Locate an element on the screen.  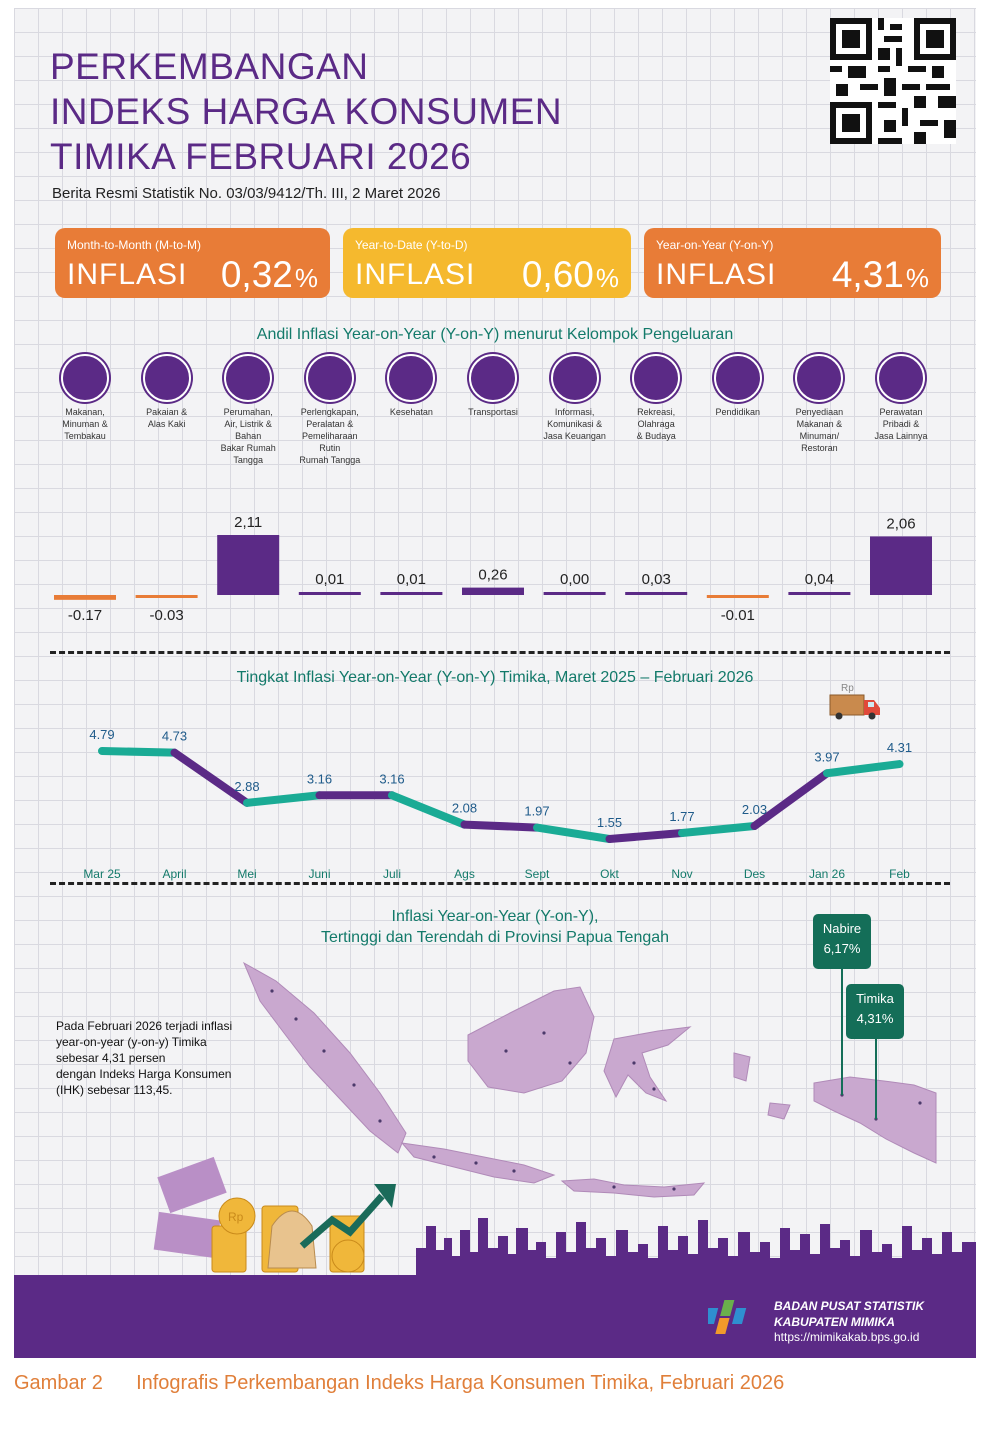
line-value-label: 3.97 is located at coordinates (826, 756).